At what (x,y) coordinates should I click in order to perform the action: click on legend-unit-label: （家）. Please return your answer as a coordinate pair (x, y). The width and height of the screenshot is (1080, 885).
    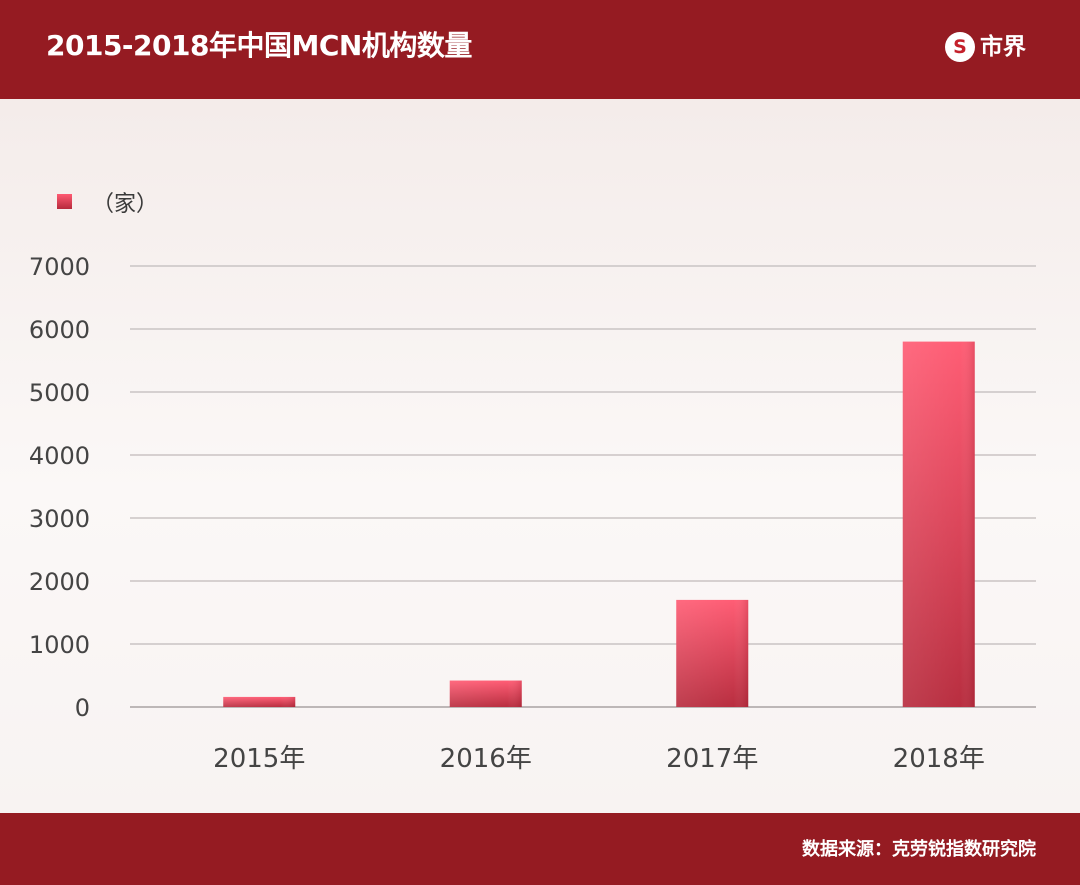
    Looking at the image, I should click on (125, 204).